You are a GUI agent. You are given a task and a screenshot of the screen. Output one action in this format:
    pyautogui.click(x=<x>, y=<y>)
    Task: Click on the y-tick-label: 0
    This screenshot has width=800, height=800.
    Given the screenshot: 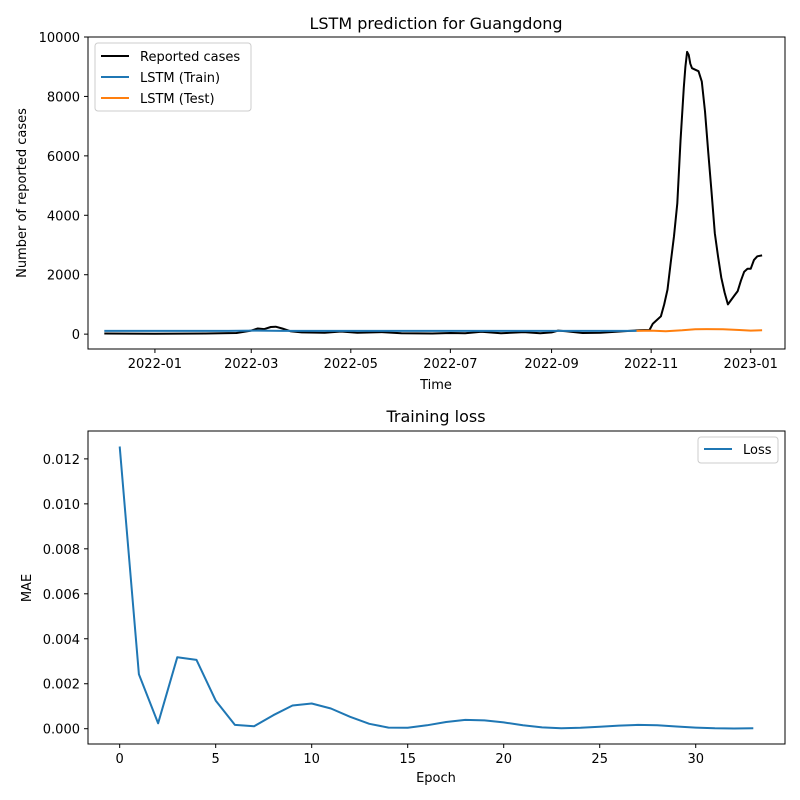 What is the action you would take?
    pyautogui.click(x=76, y=335)
    